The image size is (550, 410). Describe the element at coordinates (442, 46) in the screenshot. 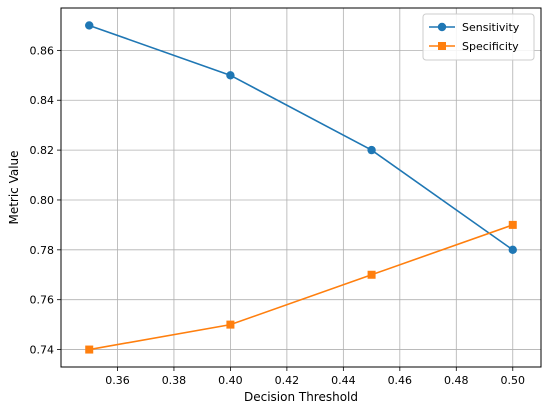

I see `legend-specificity-marker` at that location.